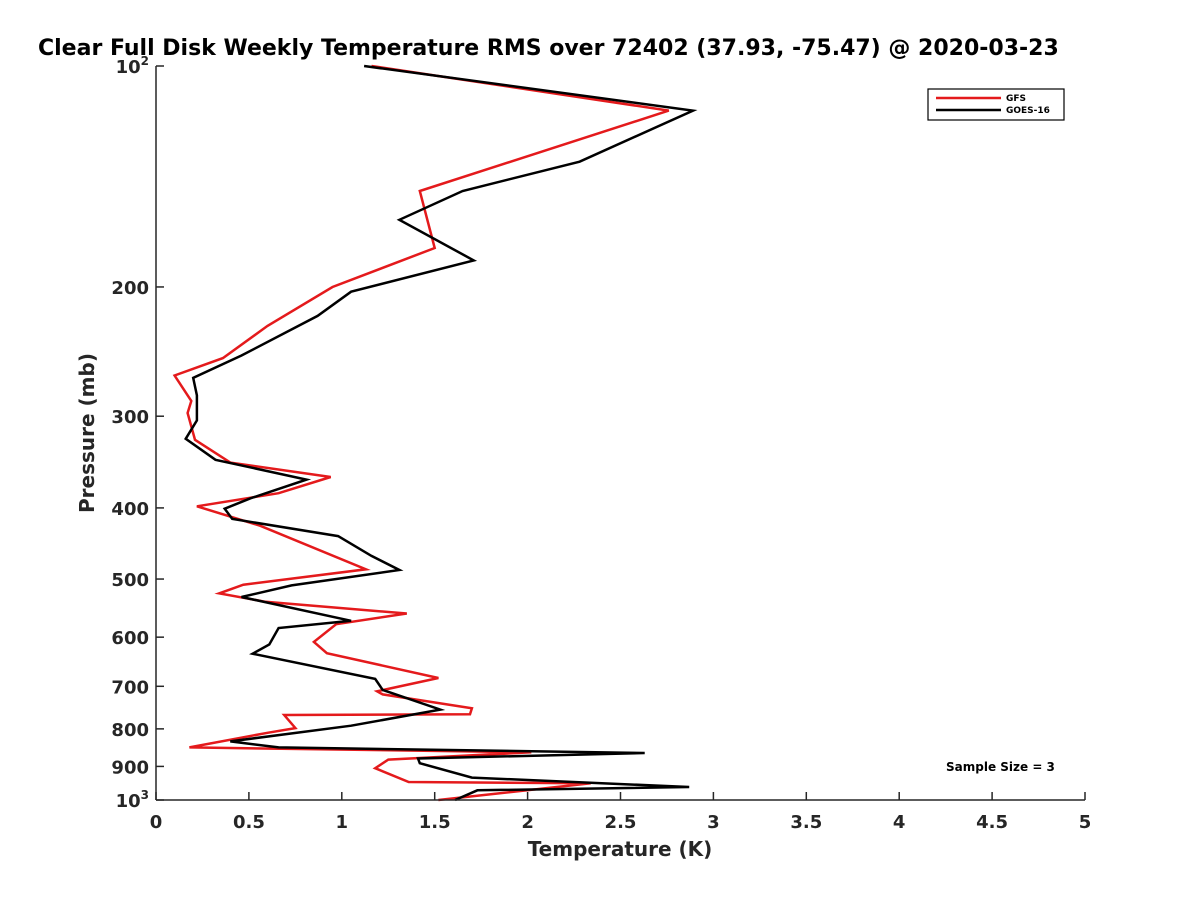  Describe the element at coordinates (130, 288) in the screenshot. I see `y-tick-label: 200` at that location.